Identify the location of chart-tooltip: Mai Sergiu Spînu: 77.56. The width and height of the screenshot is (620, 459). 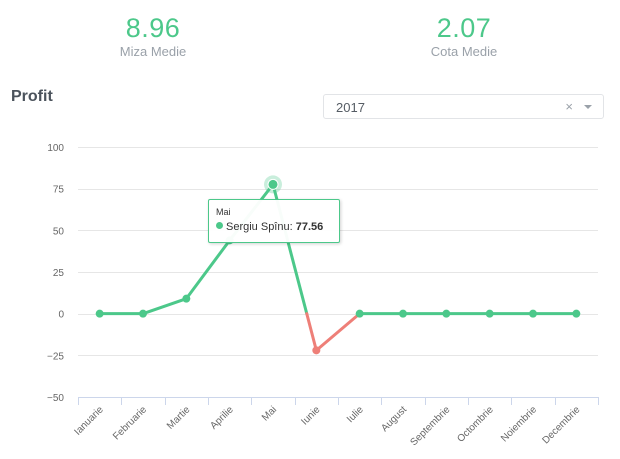
(274, 221).